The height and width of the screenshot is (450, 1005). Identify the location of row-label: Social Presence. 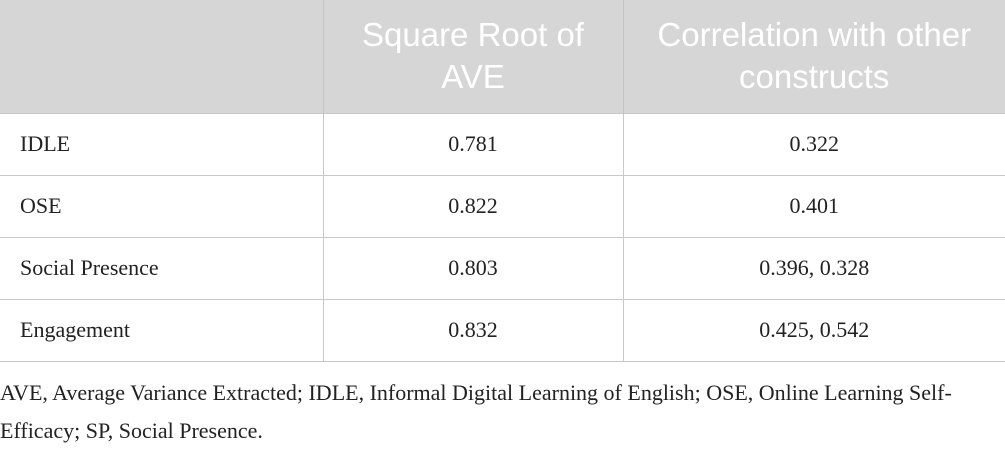
(162, 268).